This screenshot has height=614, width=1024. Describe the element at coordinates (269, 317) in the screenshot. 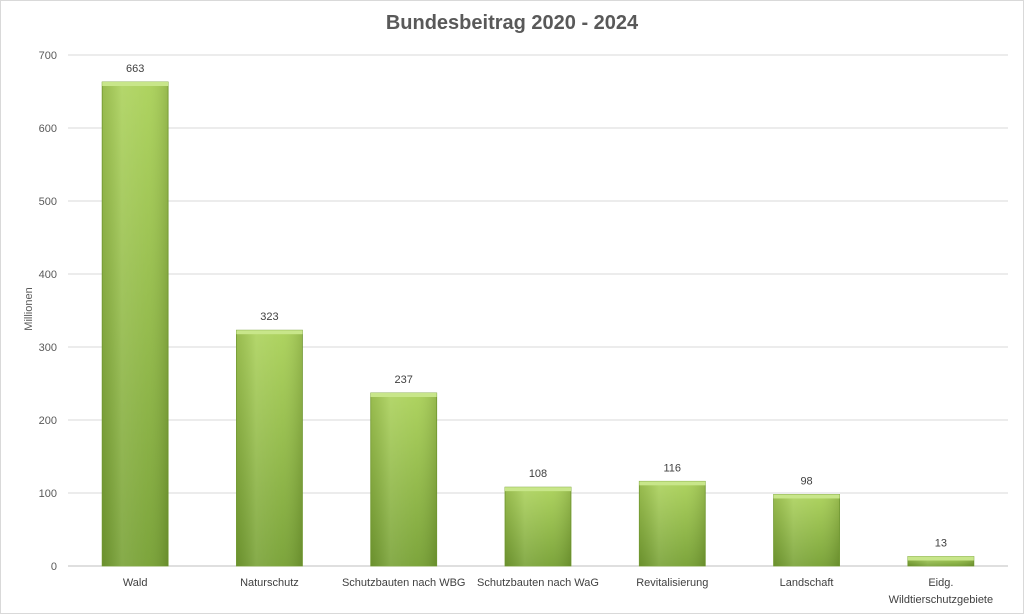

I see `data-label: 323` at that location.